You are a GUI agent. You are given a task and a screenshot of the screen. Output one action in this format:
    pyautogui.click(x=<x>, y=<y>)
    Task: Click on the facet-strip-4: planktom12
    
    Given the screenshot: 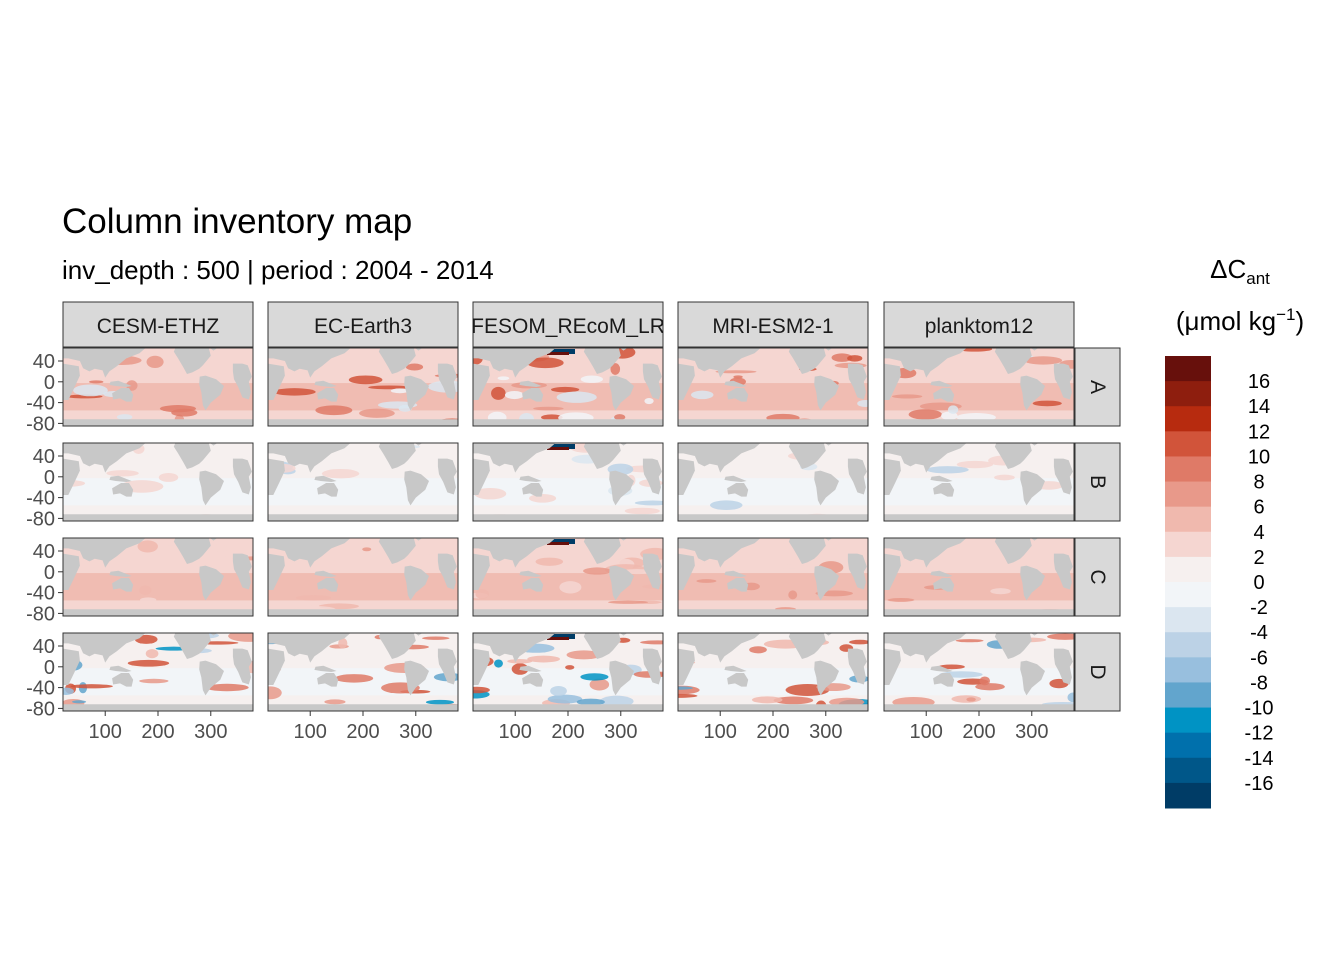 What is the action you would take?
    pyautogui.click(x=979, y=324)
    